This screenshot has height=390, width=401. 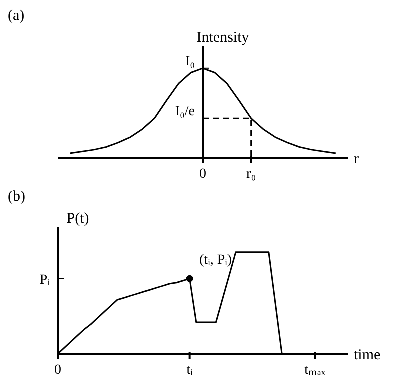 I want to click on chart-title: (a), so click(x=17, y=16).